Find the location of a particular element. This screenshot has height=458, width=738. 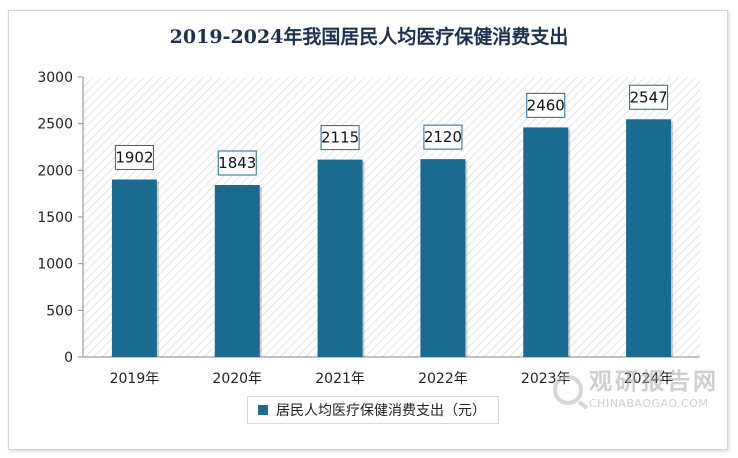

data-label: 2120 is located at coordinates (443, 137).